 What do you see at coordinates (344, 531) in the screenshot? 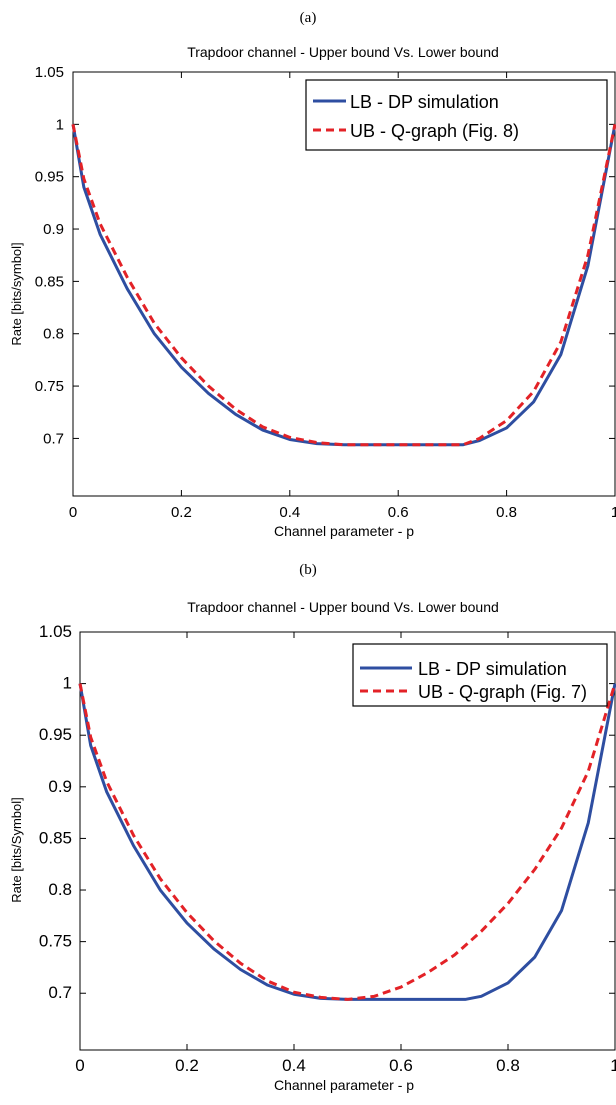
I see `x-axis-label-a: Channel parameter - p` at bounding box center [344, 531].